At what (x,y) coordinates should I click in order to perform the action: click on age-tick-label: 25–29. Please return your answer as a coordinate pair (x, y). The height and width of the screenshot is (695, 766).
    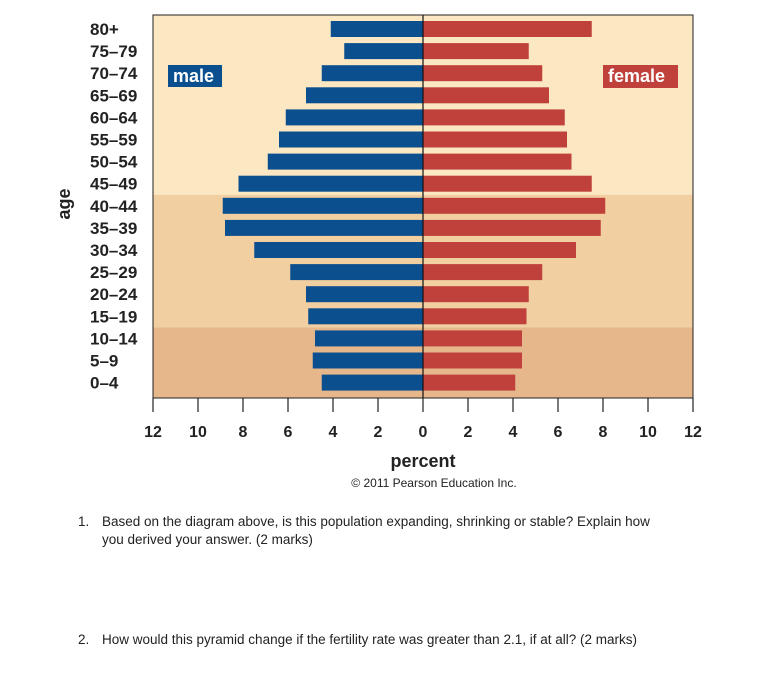
    Looking at the image, I should click on (113, 272).